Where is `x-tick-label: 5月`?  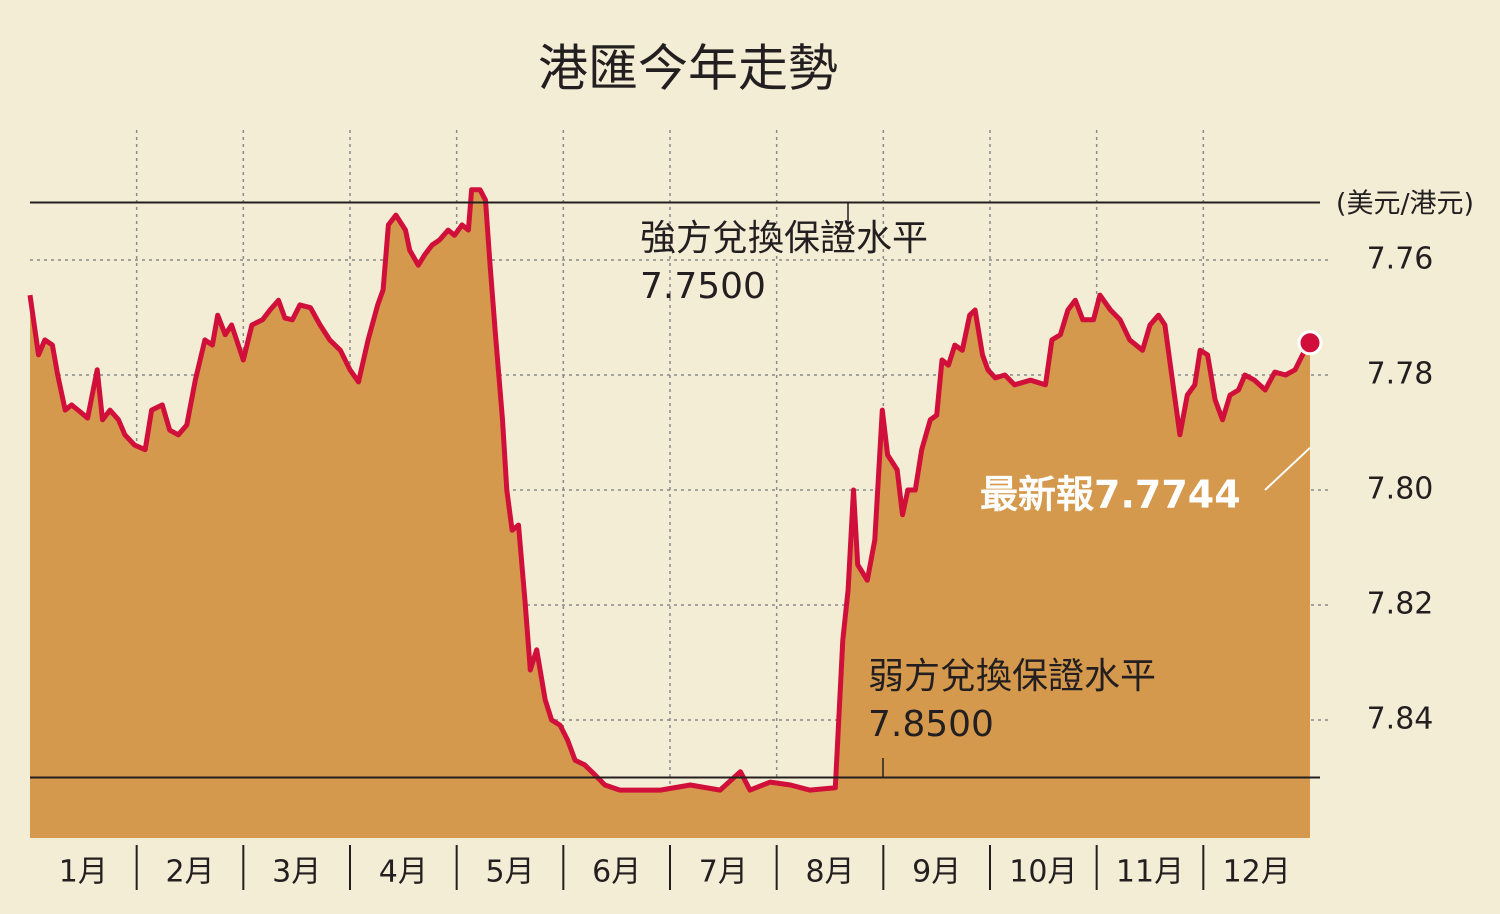 x-tick-label: 5月 is located at coordinates (509, 872).